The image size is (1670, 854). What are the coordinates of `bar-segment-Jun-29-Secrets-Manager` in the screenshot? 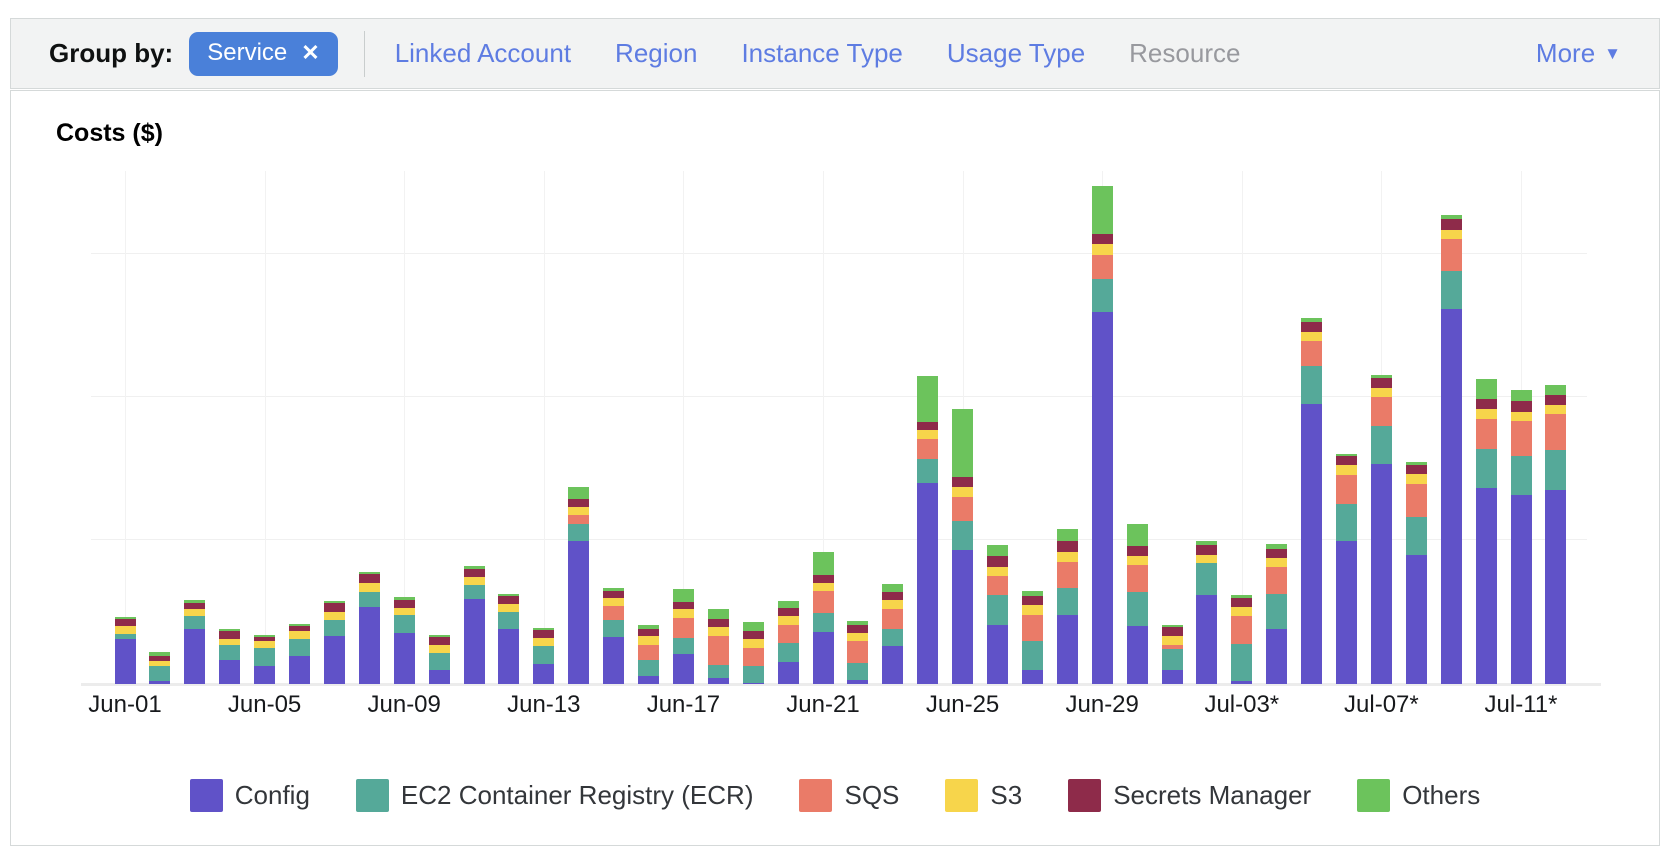 It's located at (1102, 239).